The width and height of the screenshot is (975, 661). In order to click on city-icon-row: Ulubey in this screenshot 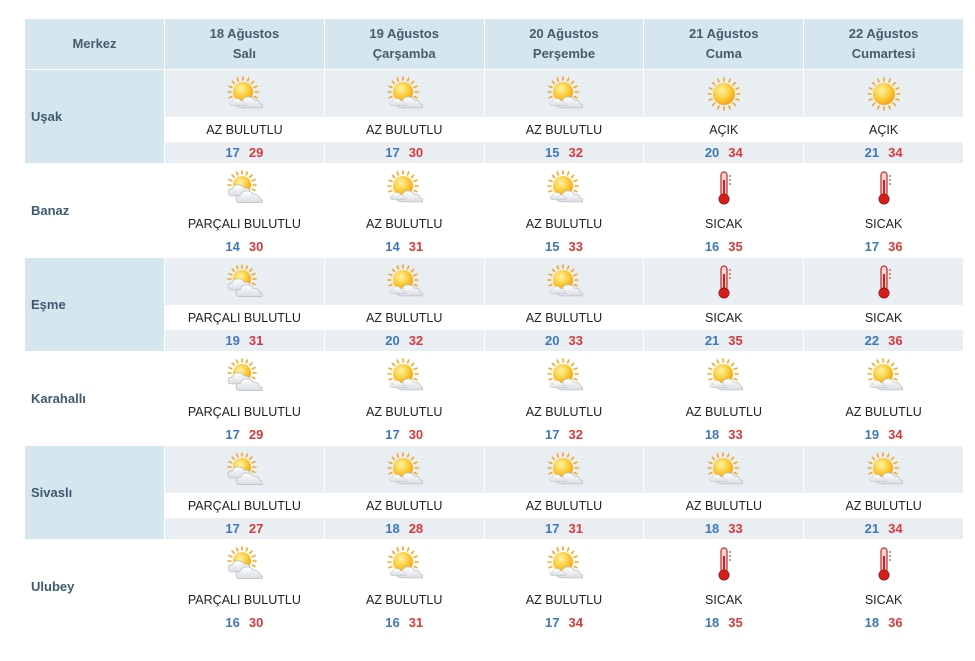, I will do `click(494, 586)`.